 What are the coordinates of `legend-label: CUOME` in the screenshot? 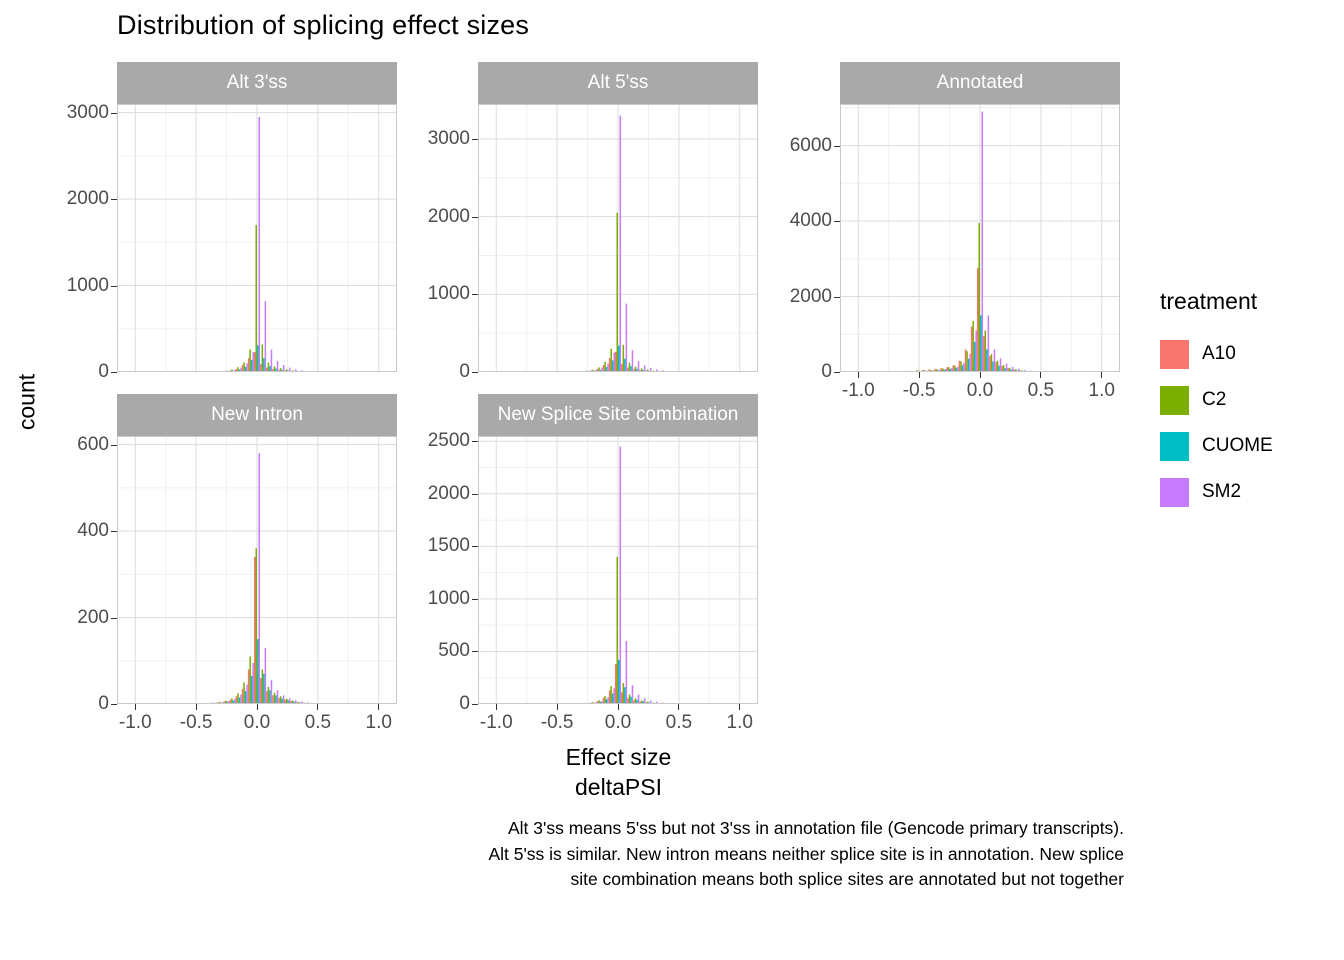 It's located at (1237, 445).